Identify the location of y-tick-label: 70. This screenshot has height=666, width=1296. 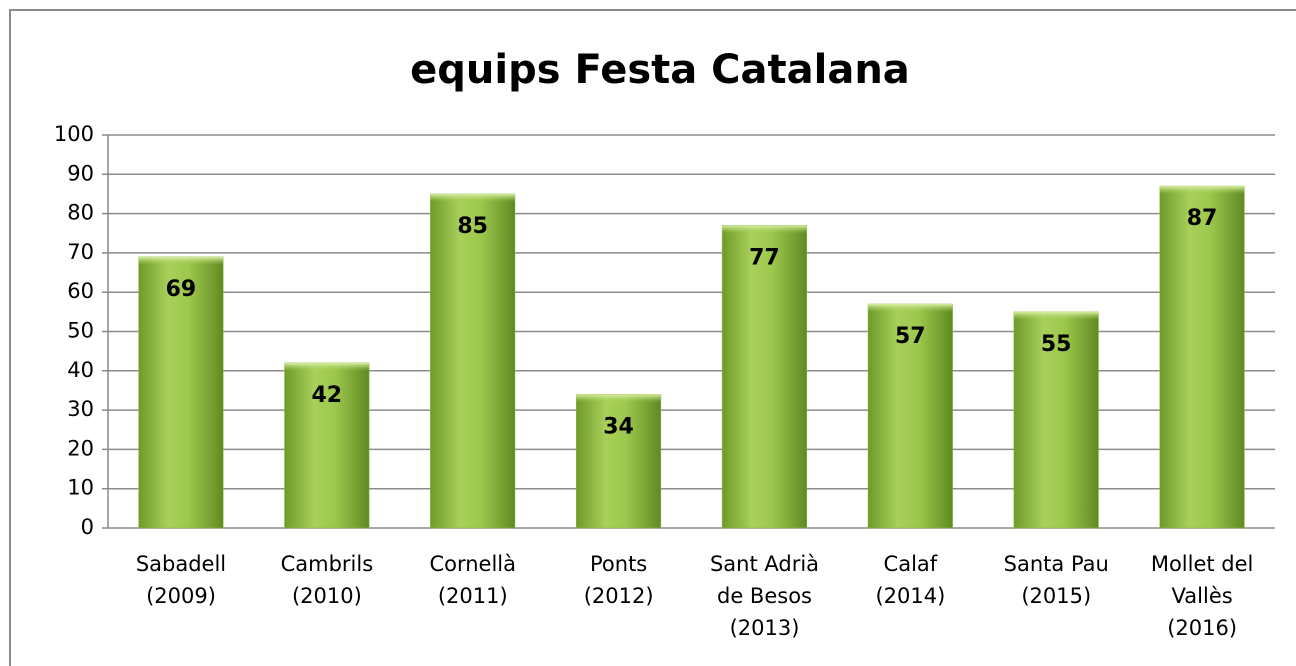
(80, 252).